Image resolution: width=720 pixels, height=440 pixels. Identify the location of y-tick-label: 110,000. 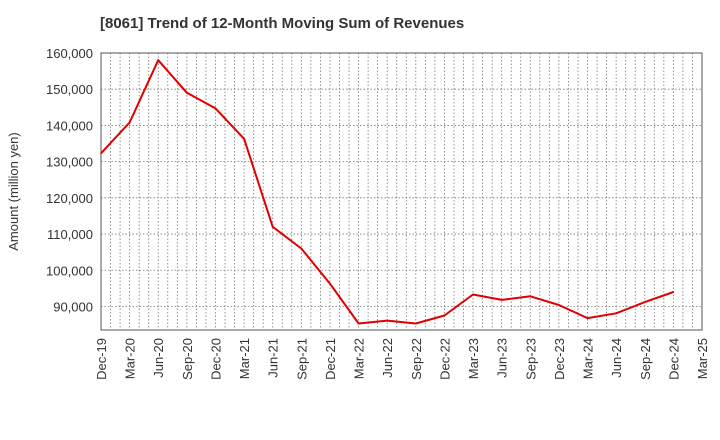
(70, 234).